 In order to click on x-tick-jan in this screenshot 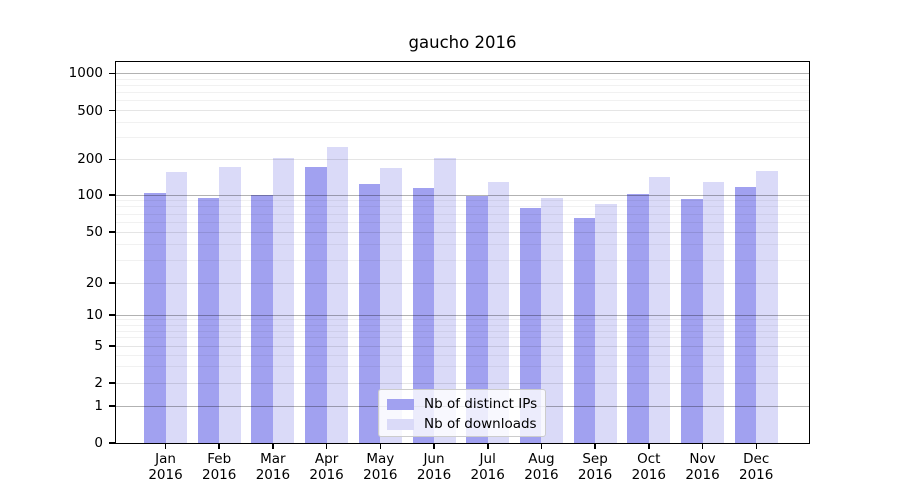, I will do `click(165, 446)`.